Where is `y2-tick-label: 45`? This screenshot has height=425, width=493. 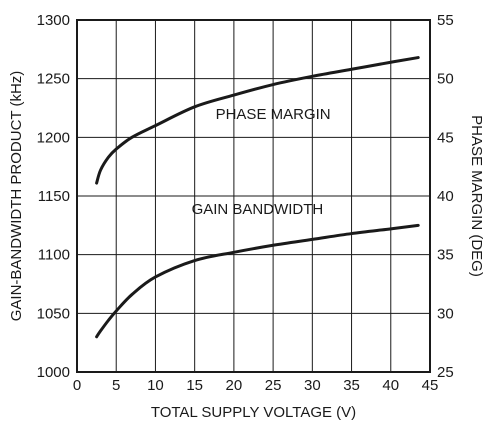
y2-tick-label: 45 is located at coordinates (445, 137).